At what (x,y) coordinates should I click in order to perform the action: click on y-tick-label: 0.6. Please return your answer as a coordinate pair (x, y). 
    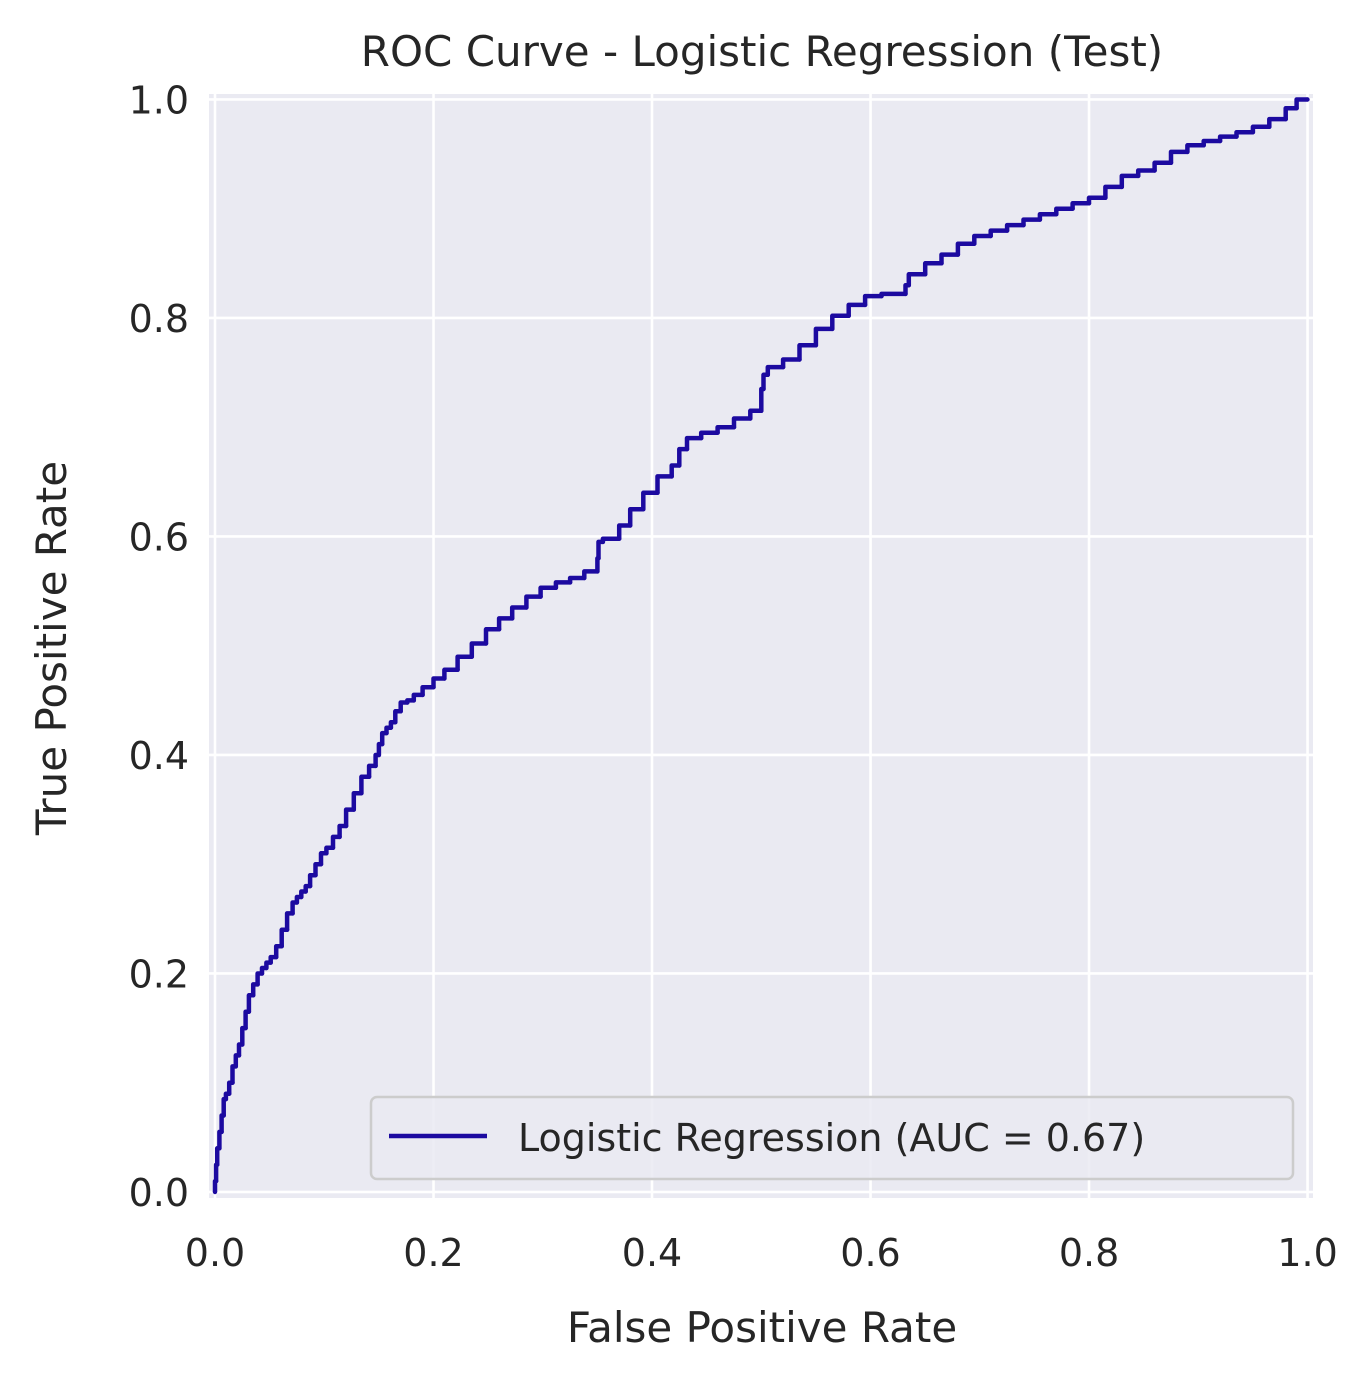
    Looking at the image, I should click on (159, 537).